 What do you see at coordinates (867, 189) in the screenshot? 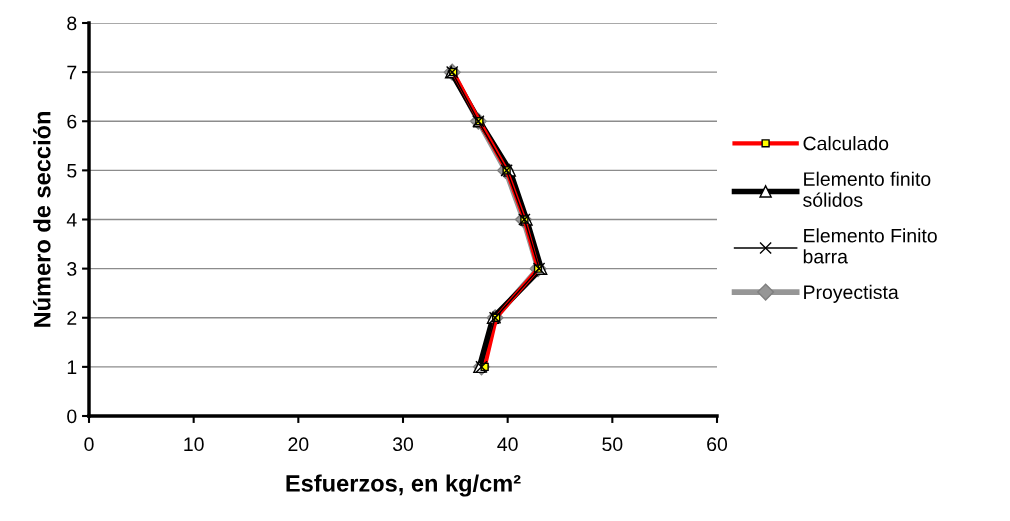
I see `legend-label: Elemento finito sólidos` at bounding box center [867, 189].